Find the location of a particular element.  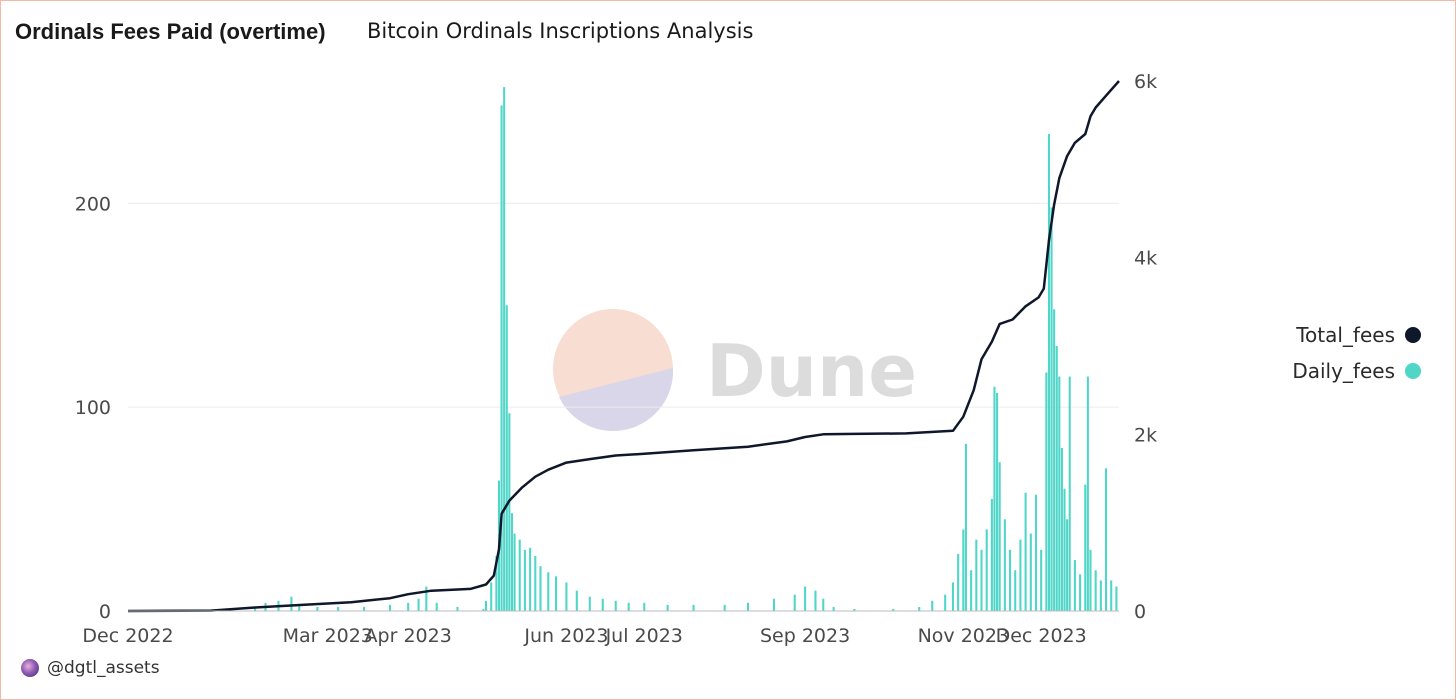

dune-watermark: Dune is located at coordinates (735, 370).